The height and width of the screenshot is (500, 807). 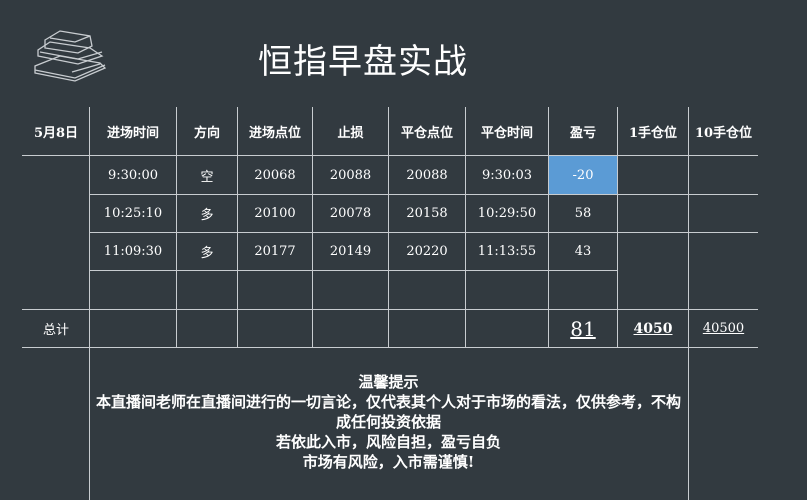 I want to click on column-header: 方向, so click(x=206, y=133).